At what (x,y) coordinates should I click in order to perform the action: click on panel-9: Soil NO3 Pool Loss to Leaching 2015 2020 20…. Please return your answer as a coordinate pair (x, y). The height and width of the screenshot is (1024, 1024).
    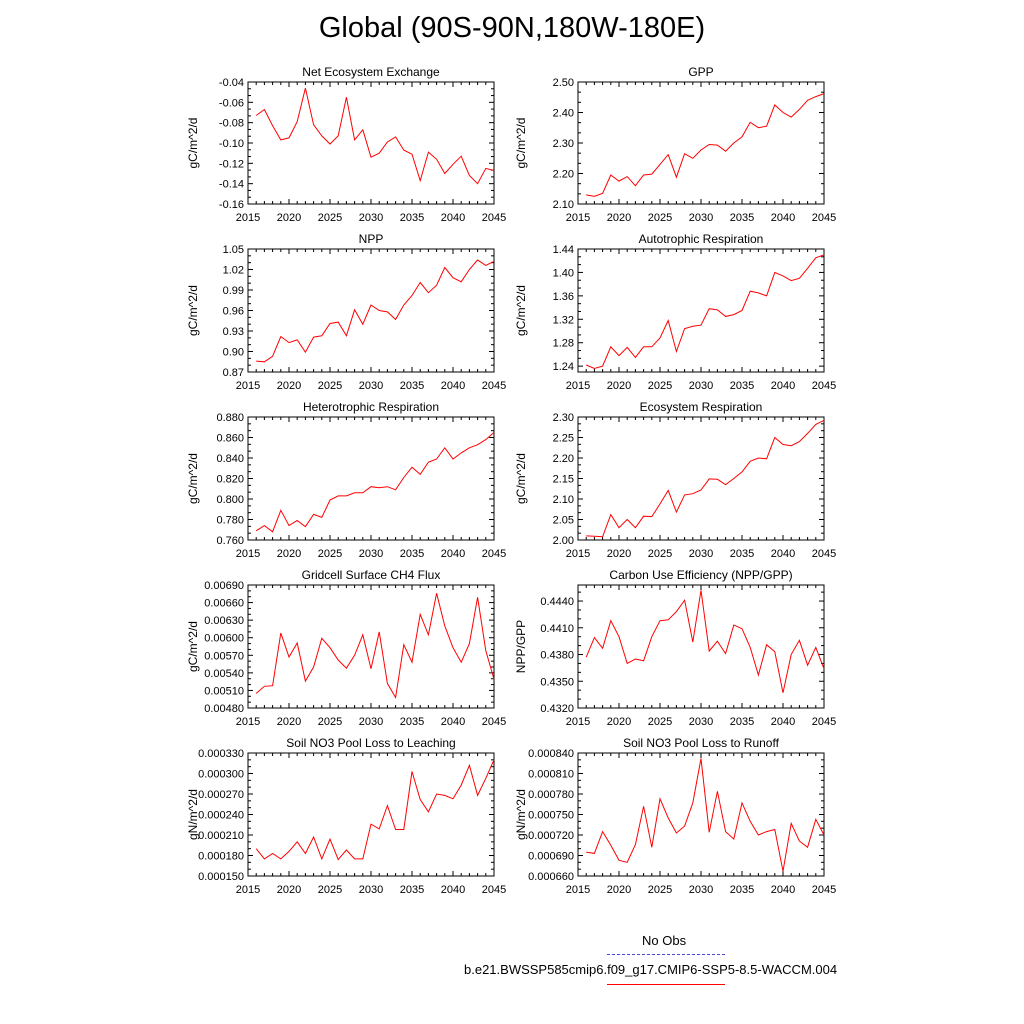
    Looking at the image, I should click on (346, 816).